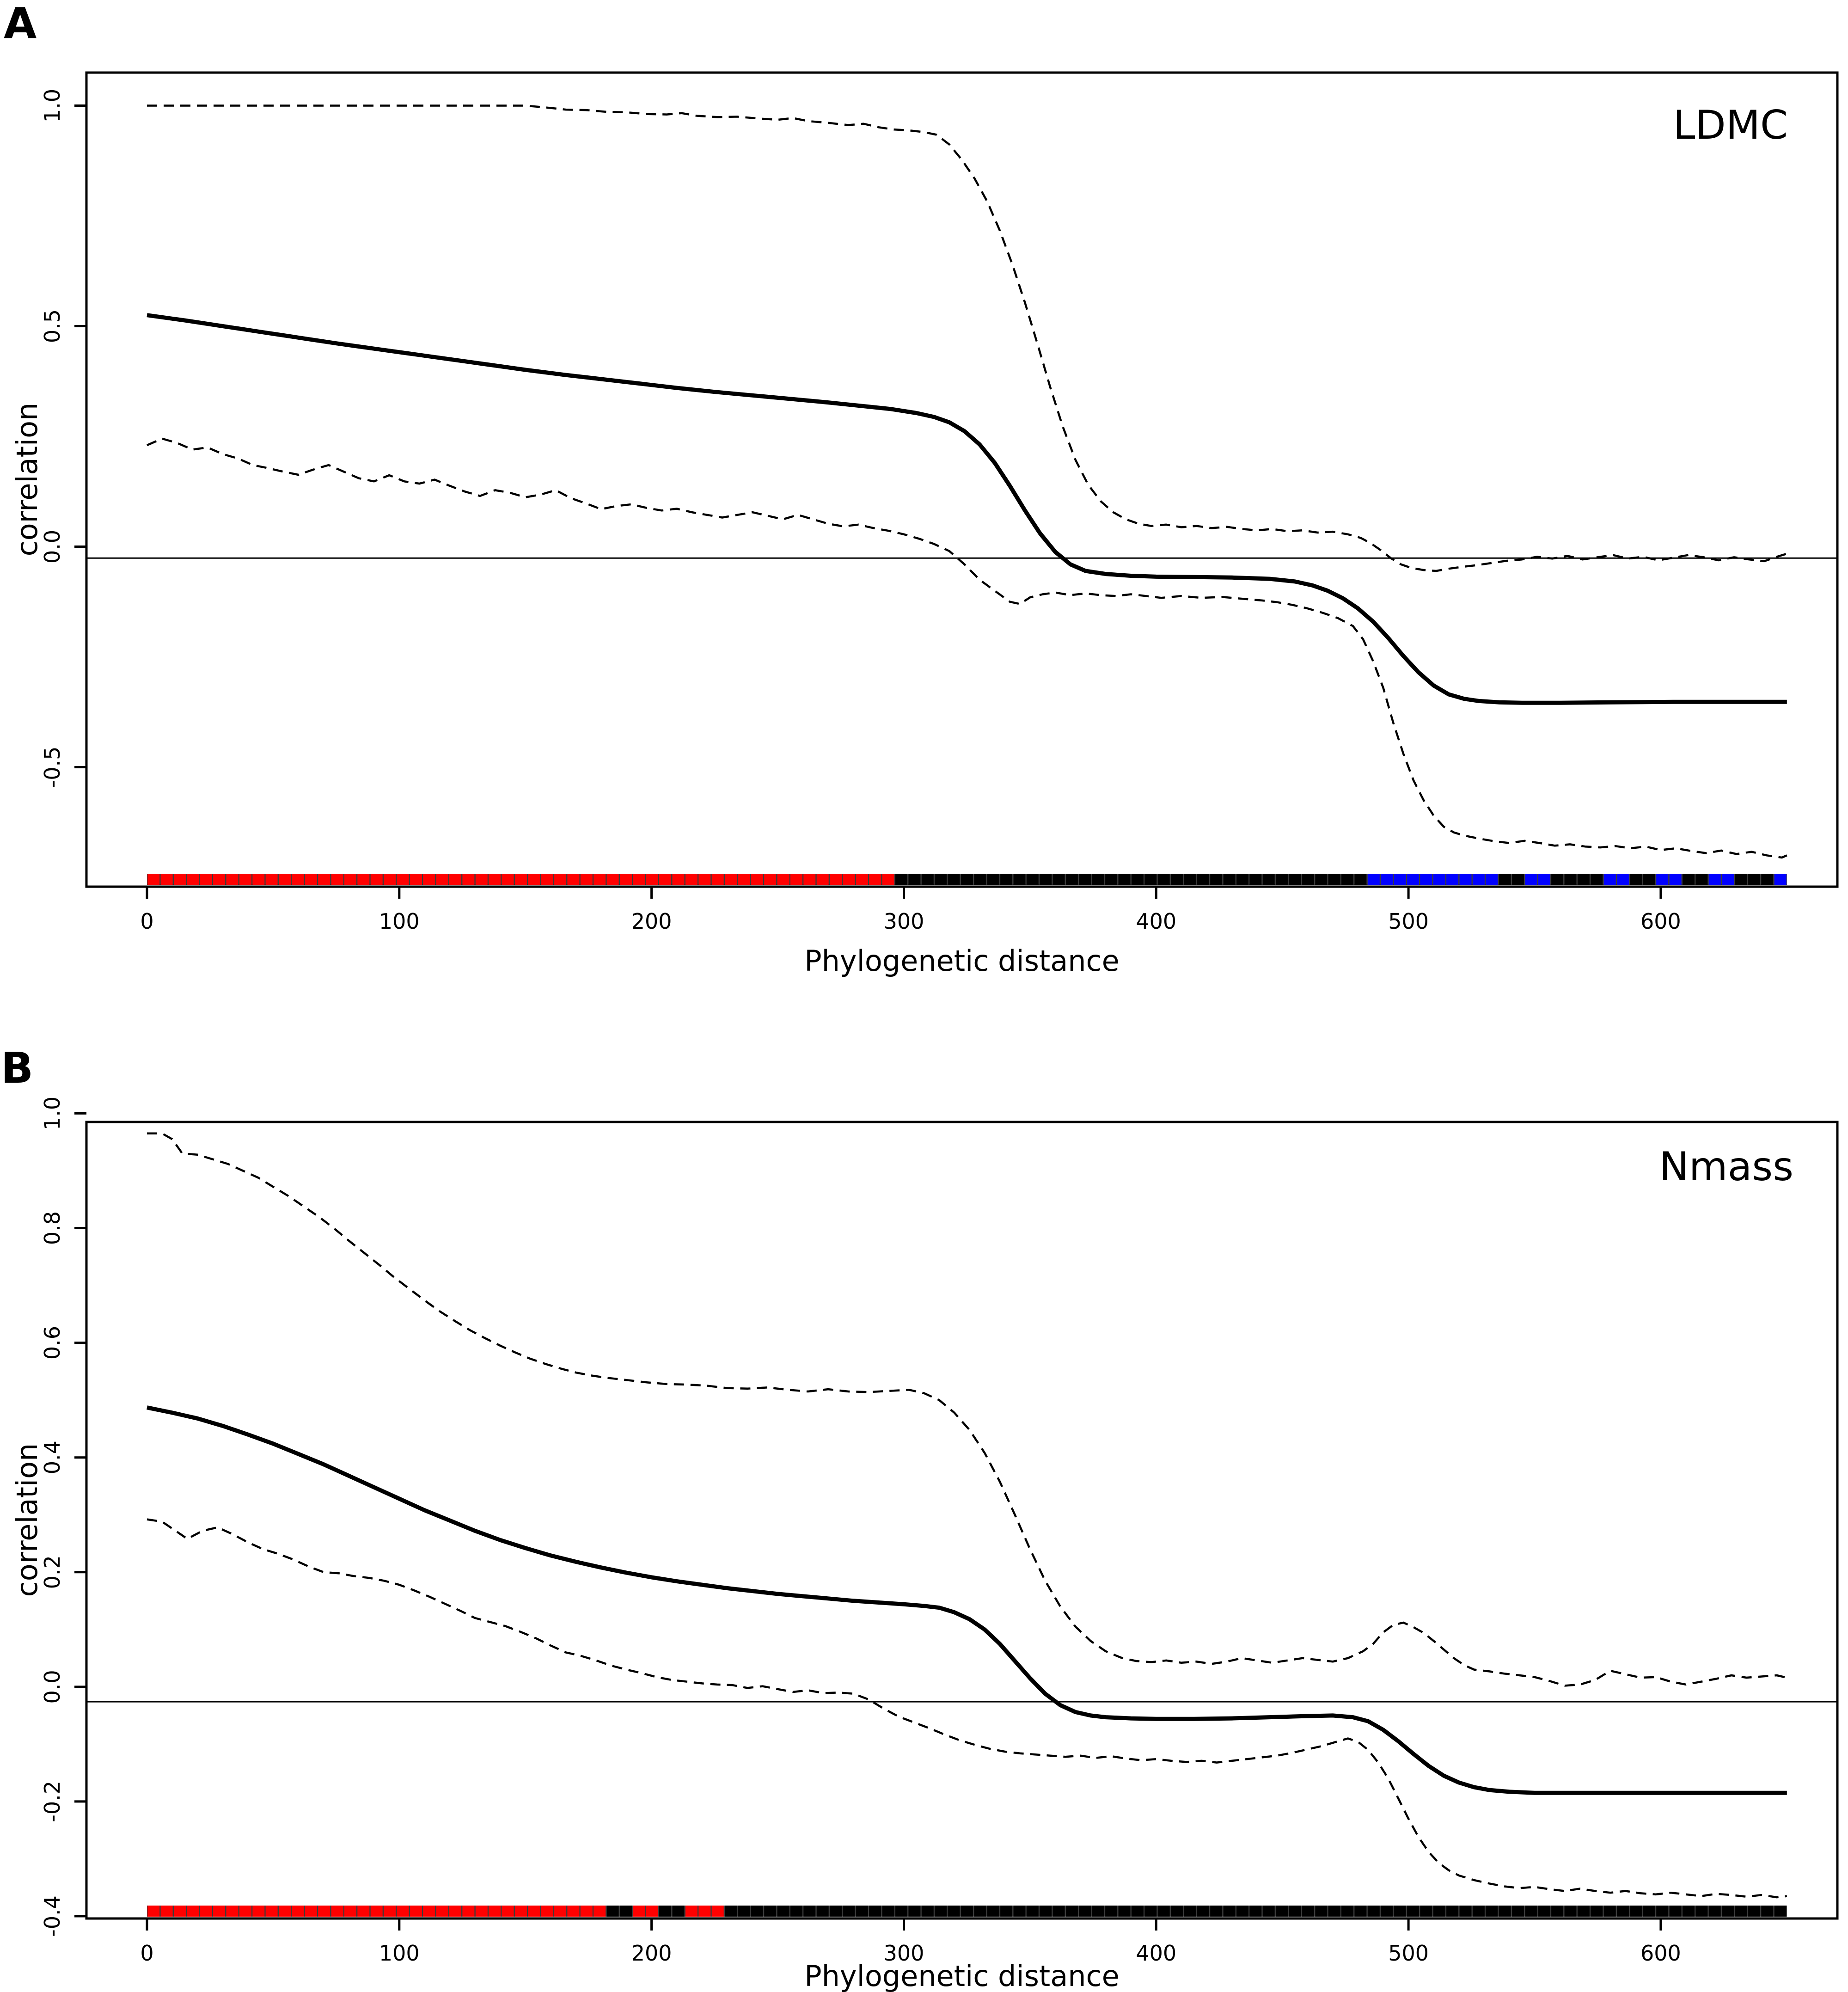  I want to click on y-tick-label: 0.5, so click(52, 326).